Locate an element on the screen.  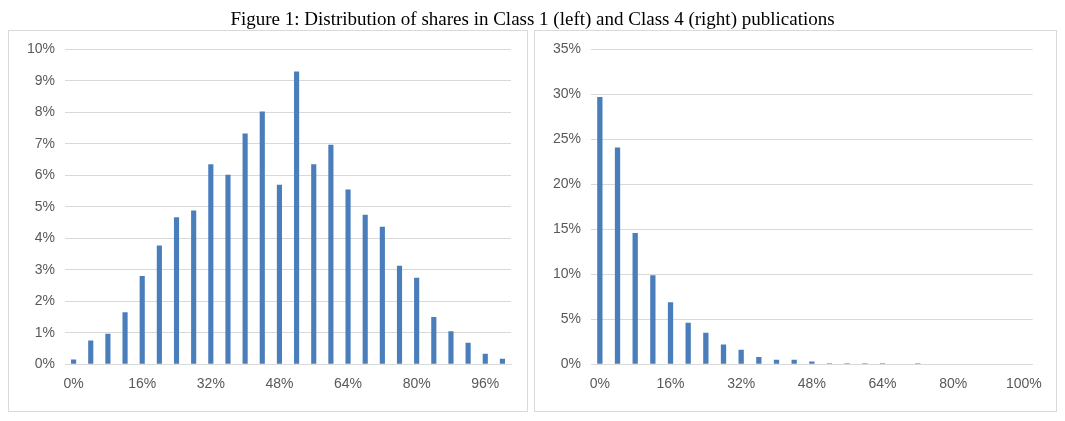
y-tick-label: 20% is located at coordinates (567, 183).